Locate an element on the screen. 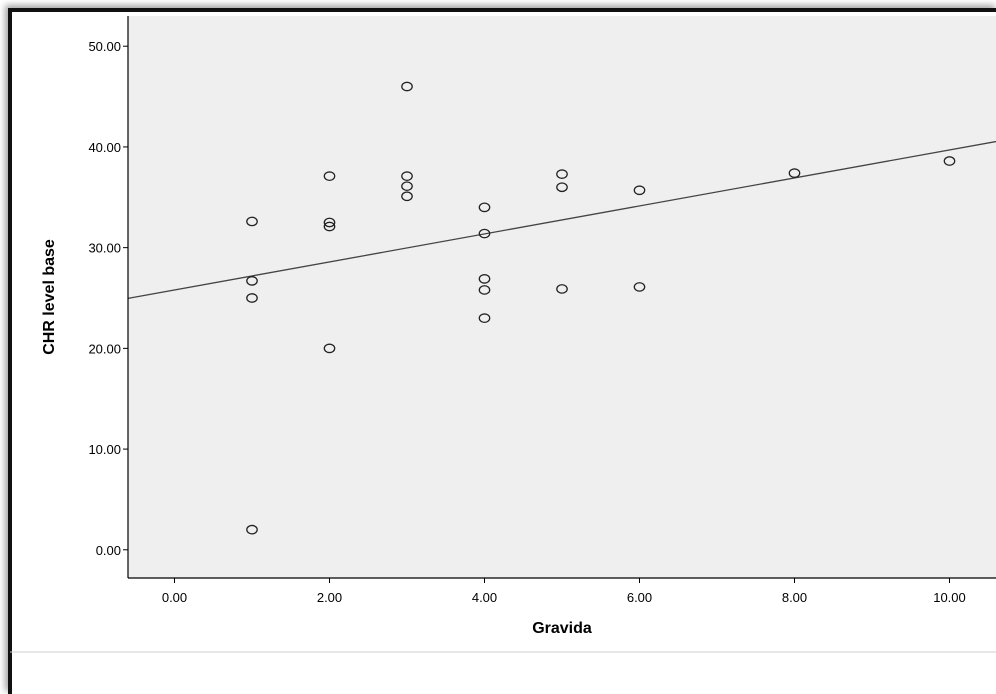 The width and height of the screenshot is (996, 694). x-tick-label-0: 0.00 is located at coordinates (174, 597).